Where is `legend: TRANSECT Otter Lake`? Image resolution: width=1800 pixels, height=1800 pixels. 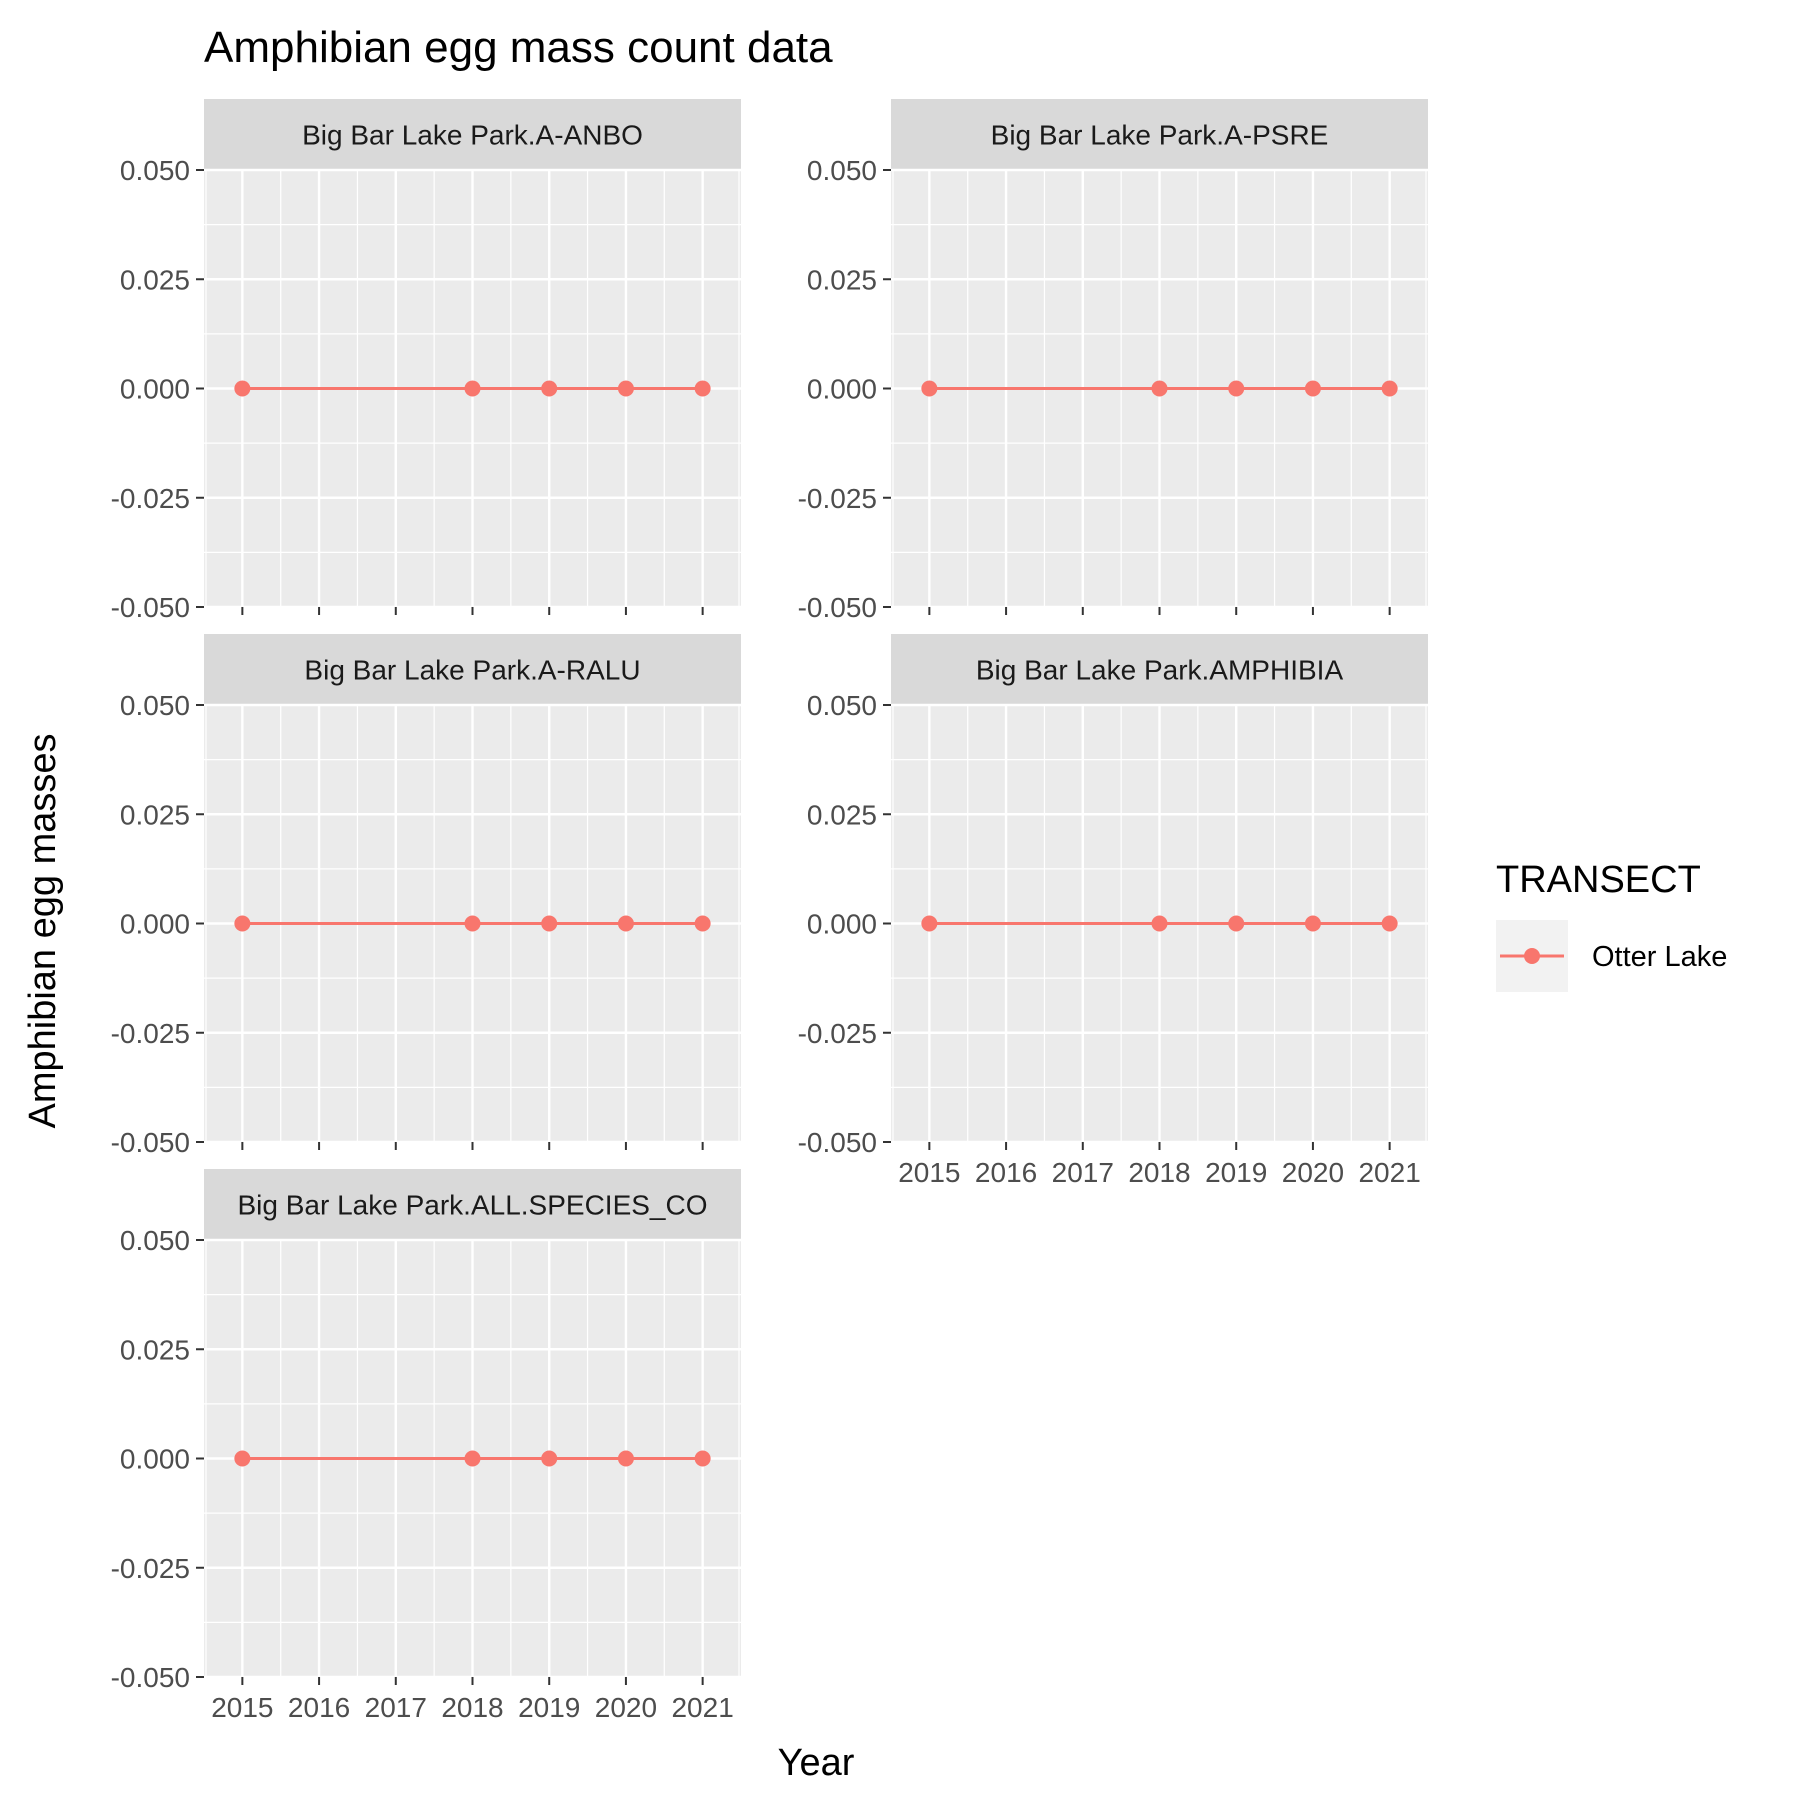
legend: TRANSECT Otter Lake is located at coordinates (1611, 925).